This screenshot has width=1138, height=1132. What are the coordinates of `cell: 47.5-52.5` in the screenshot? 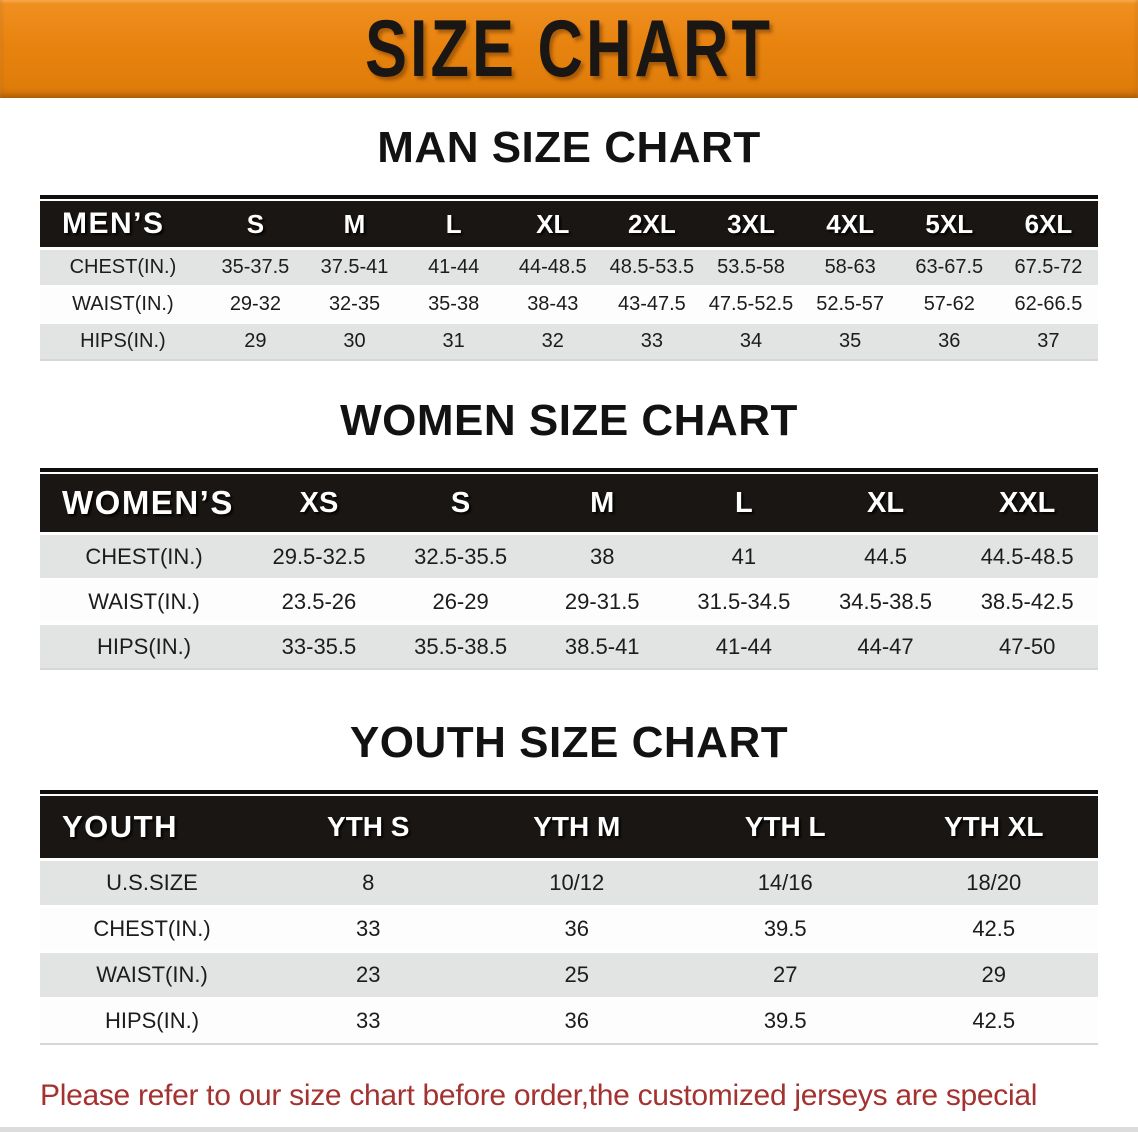 It's located at (751, 303).